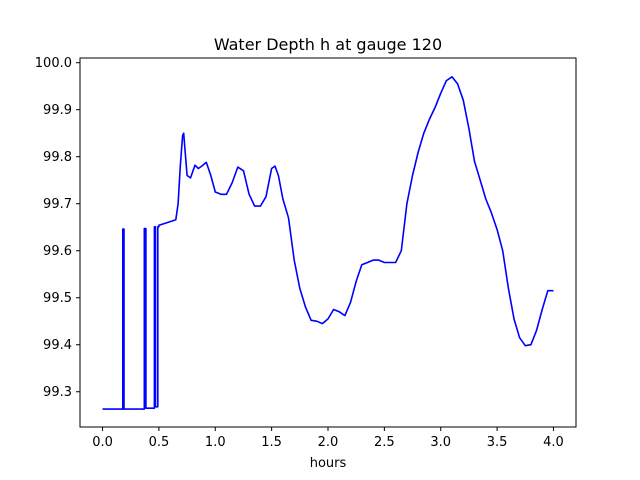  I want to click on x-axis-label: hours, so click(328, 463).